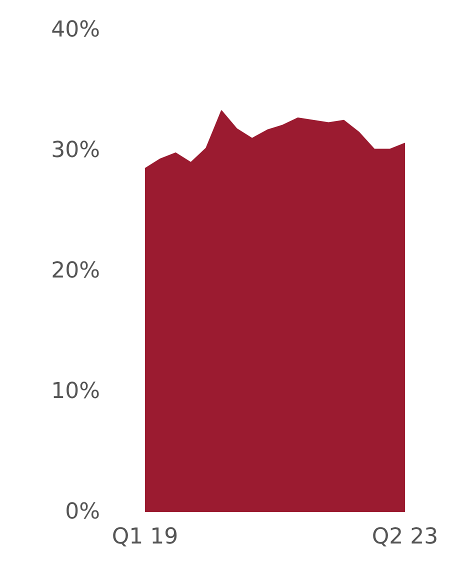  Describe the element at coordinates (75, 150) in the screenshot. I see `y-tick-label: 30%` at that location.